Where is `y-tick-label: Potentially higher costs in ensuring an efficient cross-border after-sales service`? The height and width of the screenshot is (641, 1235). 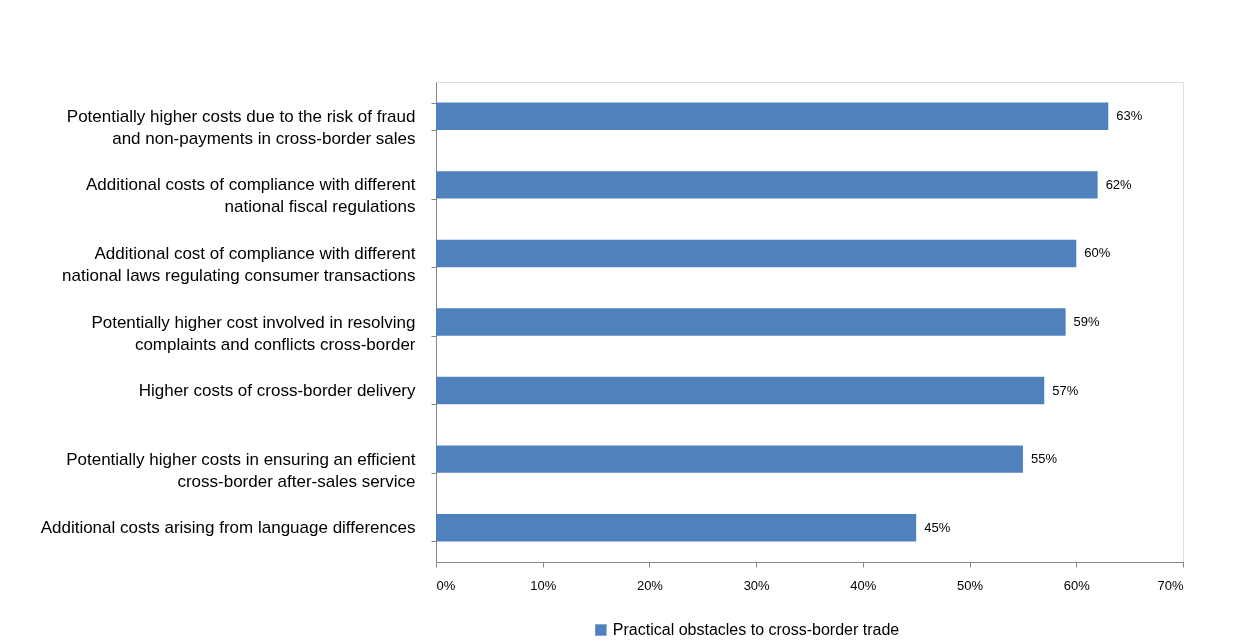 y-tick-label: Potentially higher costs in ensuring an efficient cross-border after-sales service is located at coordinates (241, 470).